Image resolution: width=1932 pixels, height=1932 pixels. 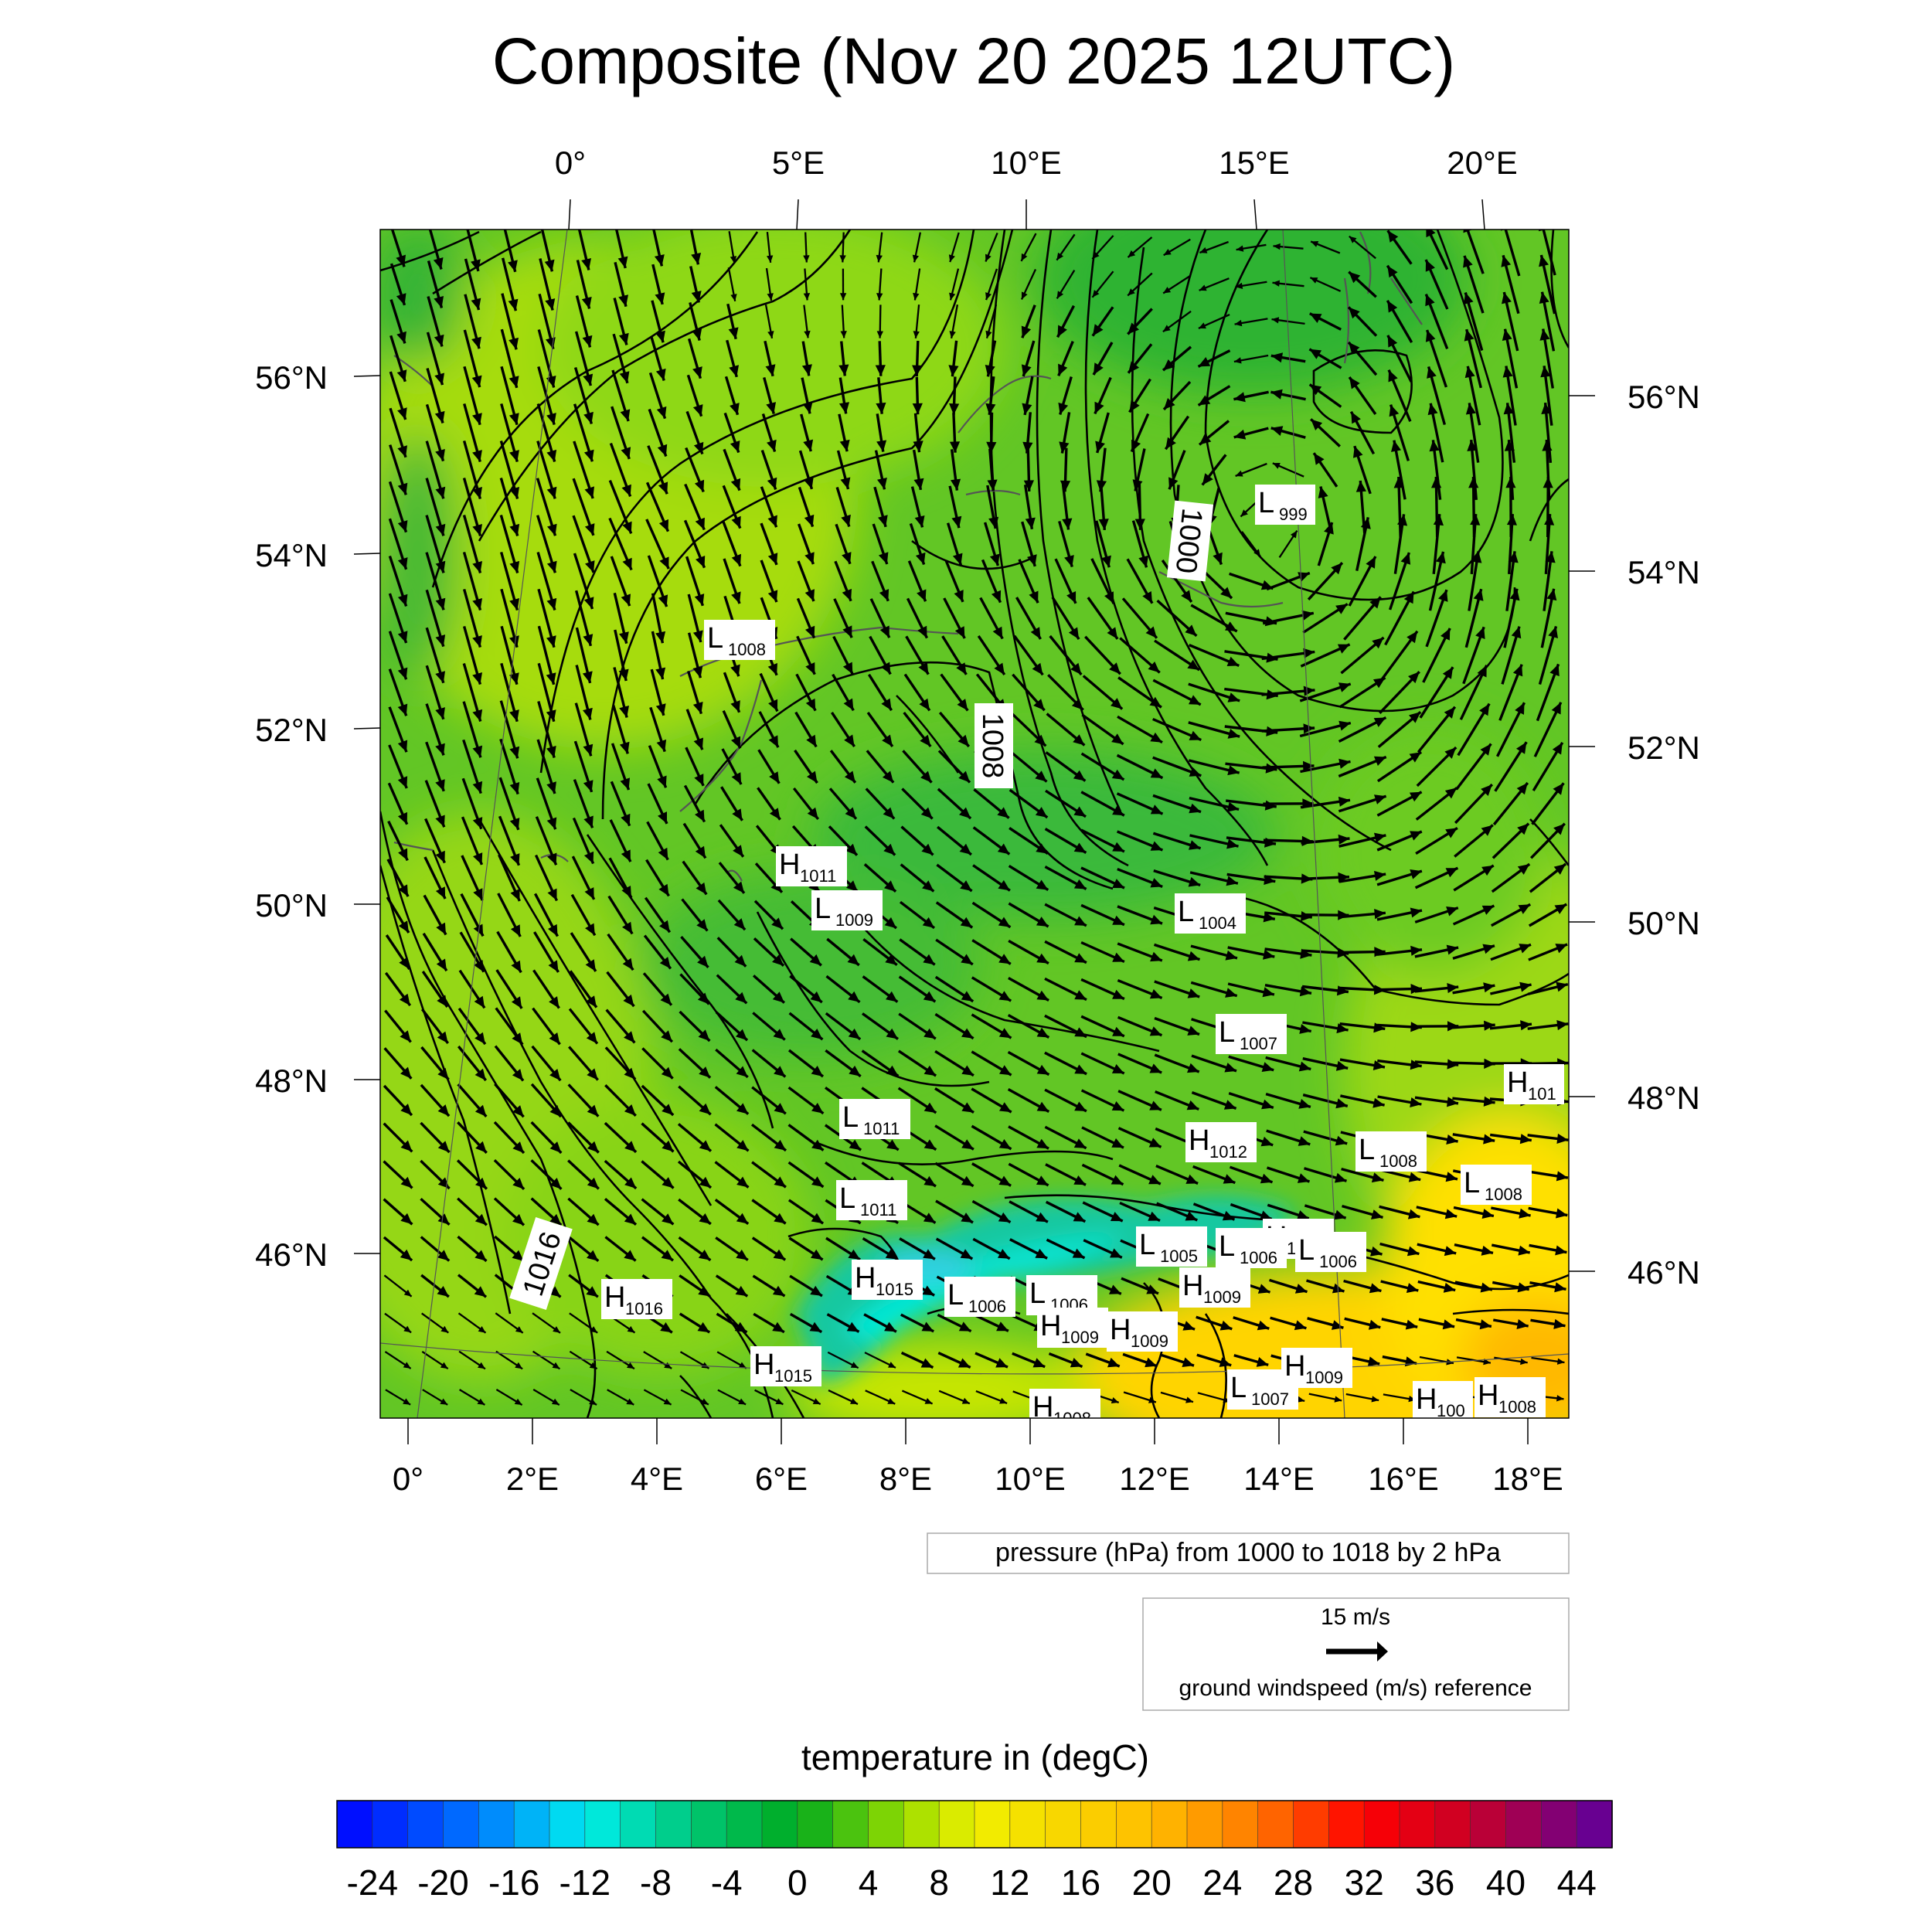 I want to click on svg-text: 101, so click(x=1542, y=1094).